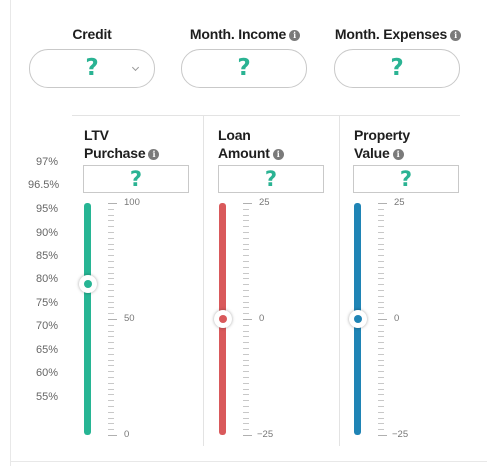  I want to click on loan-amount-slider-handle, so click(222, 319).